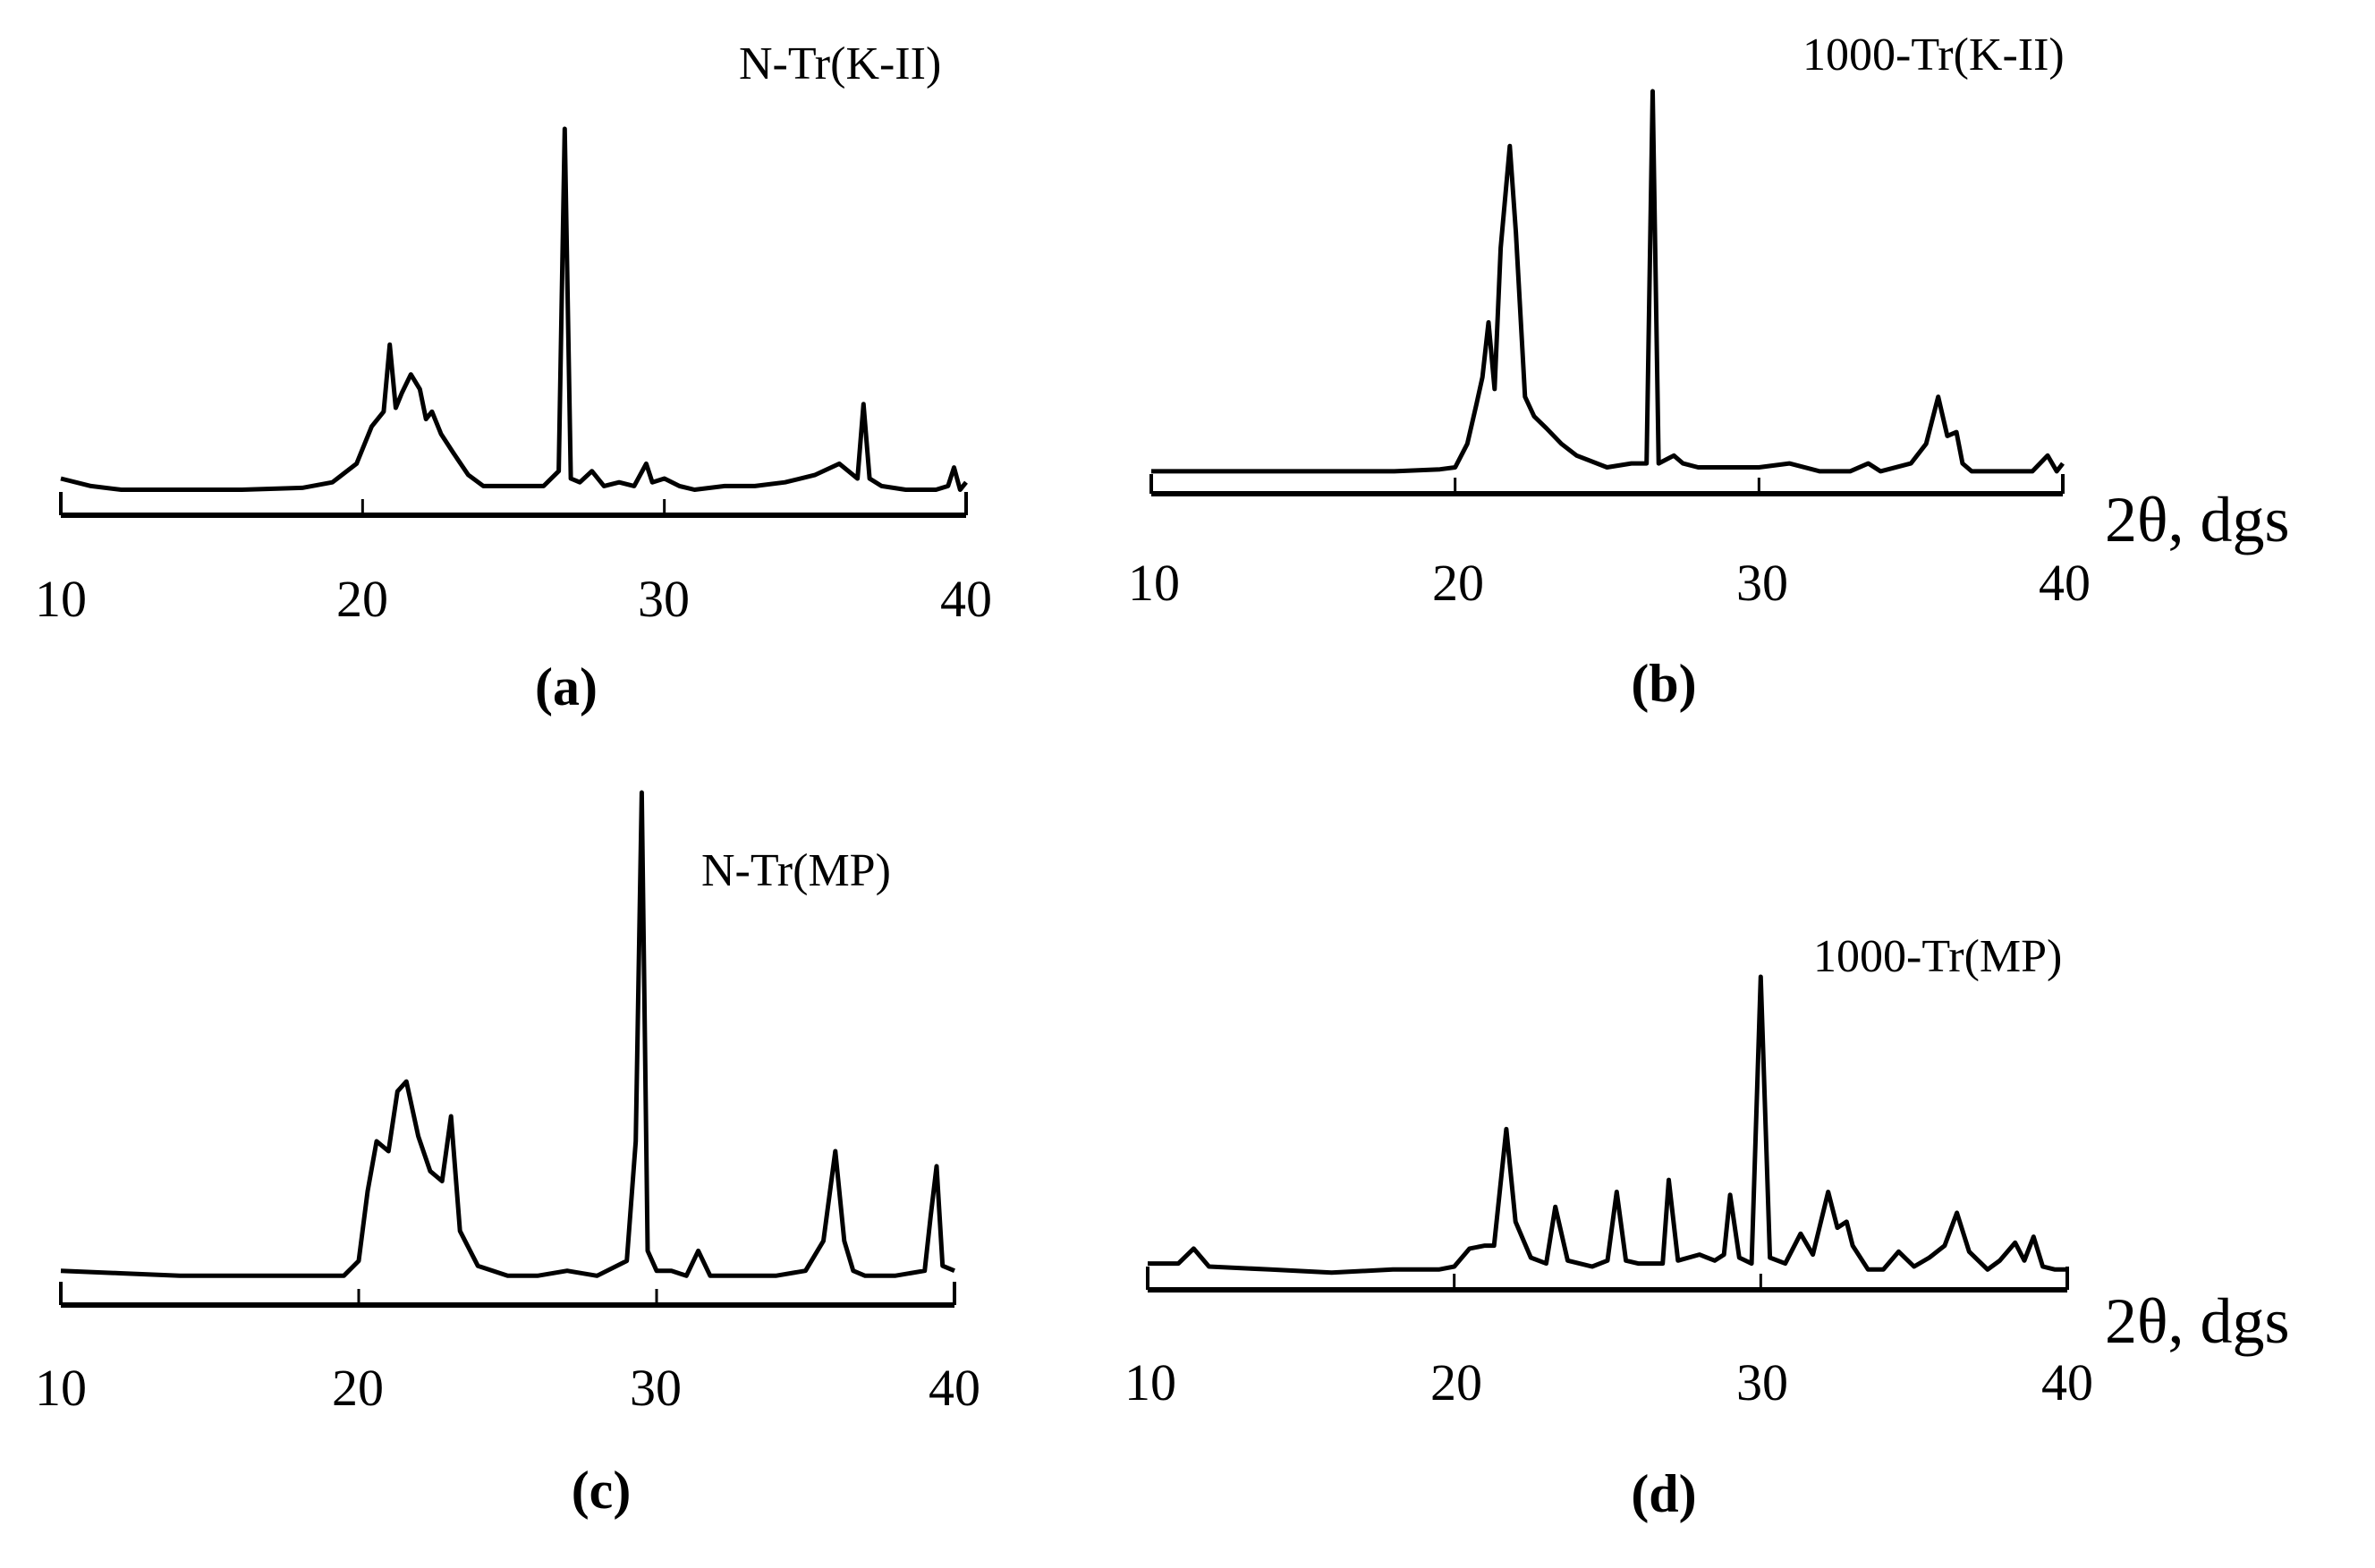  Describe the element at coordinates (2067, 1382) in the screenshot. I see `x-tick-40-d: 40` at that location.